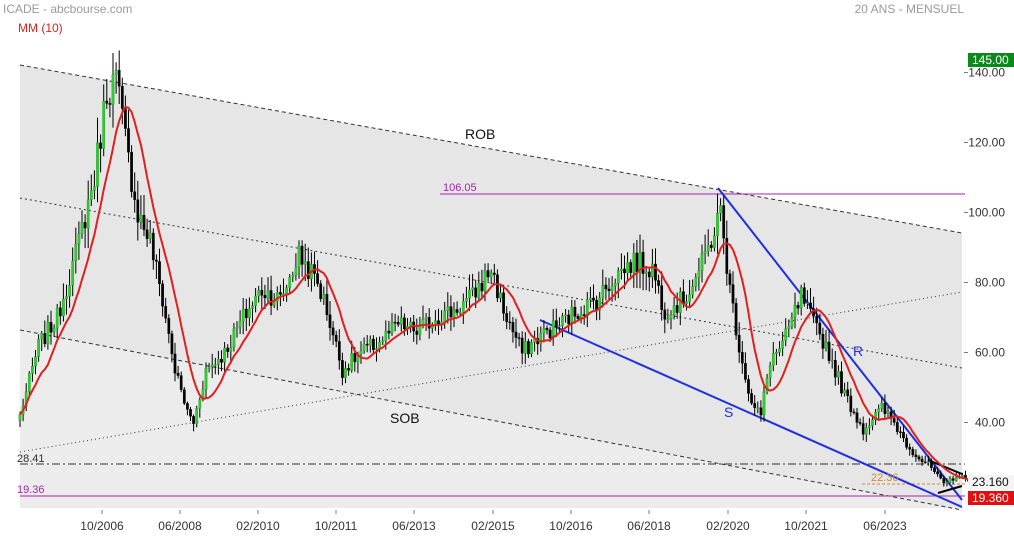  What do you see at coordinates (414, 526) in the screenshot?
I see `x-tick-label: 06/2013` at bounding box center [414, 526].